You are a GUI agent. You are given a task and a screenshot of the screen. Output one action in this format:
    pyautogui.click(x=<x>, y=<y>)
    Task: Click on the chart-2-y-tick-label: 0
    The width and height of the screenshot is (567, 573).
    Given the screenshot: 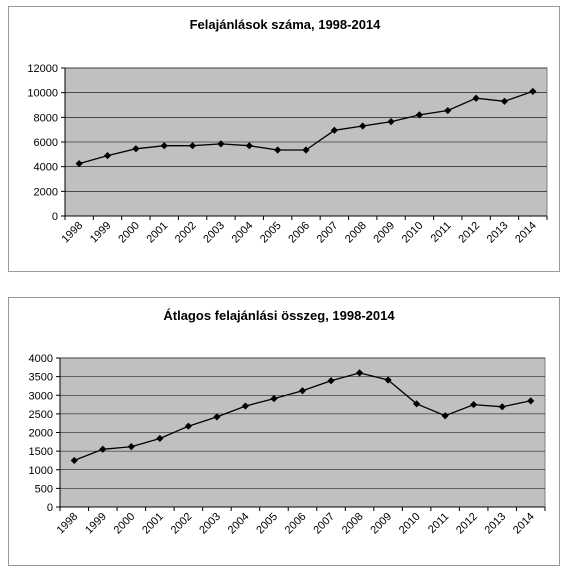 What is the action you would take?
    pyautogui.click(x=50, y=508)
    